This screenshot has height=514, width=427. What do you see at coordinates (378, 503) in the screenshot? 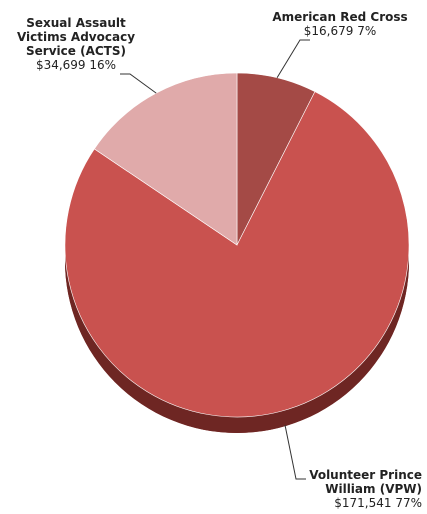
I see `label-vpw-value: $171,541 77%` at bounding box center [378, 503].